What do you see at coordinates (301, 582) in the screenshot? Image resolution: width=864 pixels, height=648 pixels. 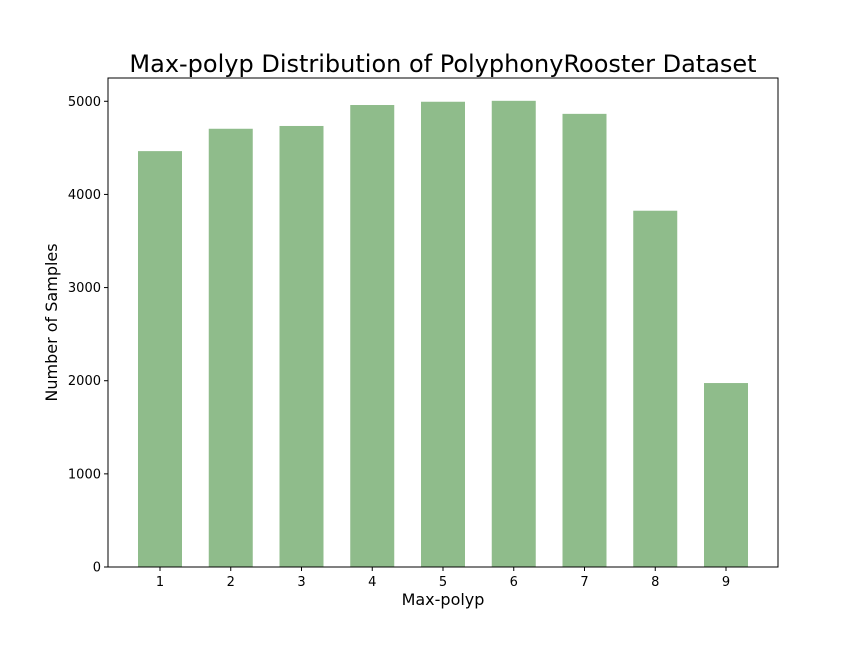 I see `x-tick-label: 3` at bounding box center [301, 582].